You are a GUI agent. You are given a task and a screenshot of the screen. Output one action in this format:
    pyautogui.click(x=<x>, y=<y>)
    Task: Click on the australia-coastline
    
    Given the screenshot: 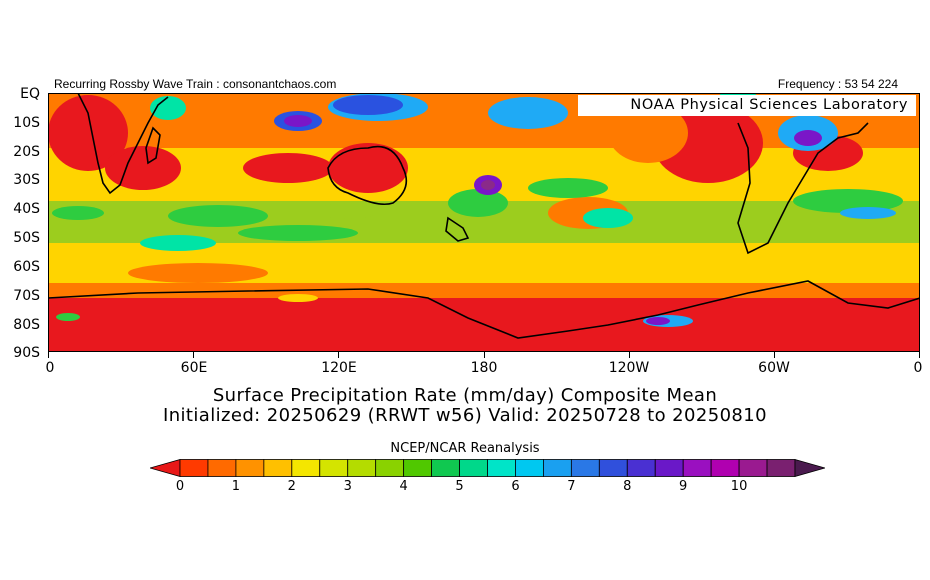 What is the action you would take?
    pyautogui.click(x=367, y=175)
    